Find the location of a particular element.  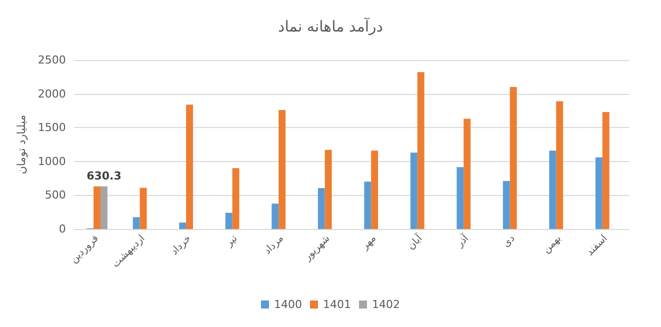

legend-label: 1402 is located at coordinates (386, 304).